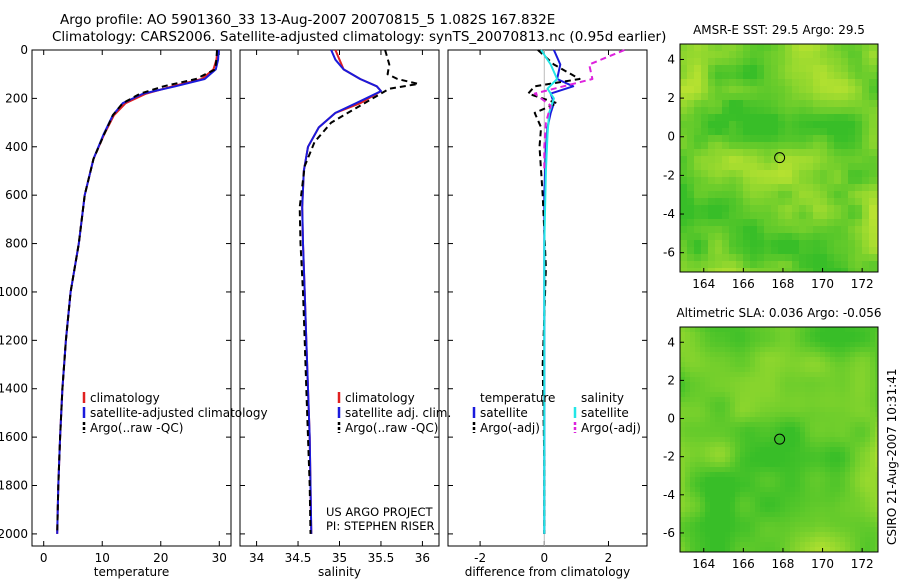 The width and height of the screenshot is (900, 580). I want to click on depth-tick-label: 800, so click(16, 244).